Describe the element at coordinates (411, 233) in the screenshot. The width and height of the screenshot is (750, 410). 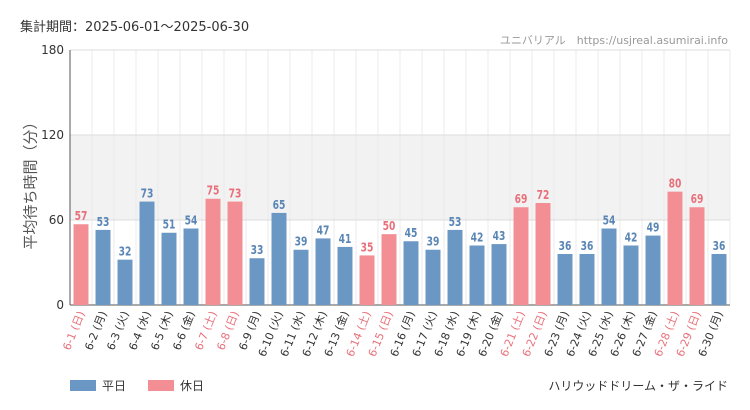
I see `data-label: 45` at that location.